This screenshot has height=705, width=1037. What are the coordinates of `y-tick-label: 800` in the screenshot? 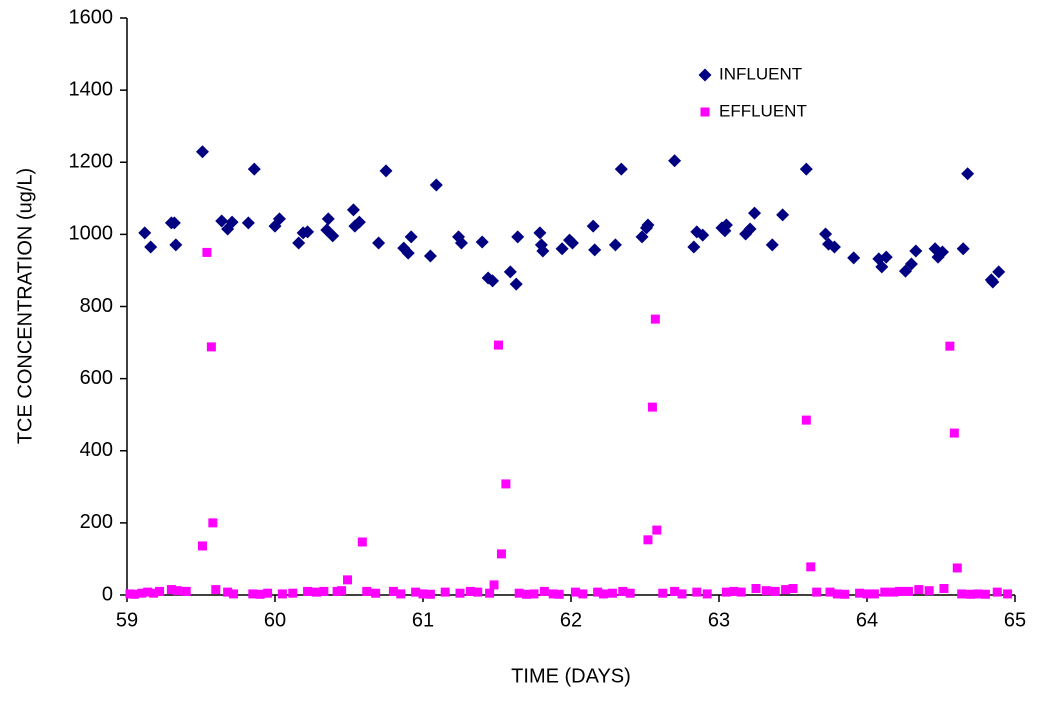 It's located at (96, 306).